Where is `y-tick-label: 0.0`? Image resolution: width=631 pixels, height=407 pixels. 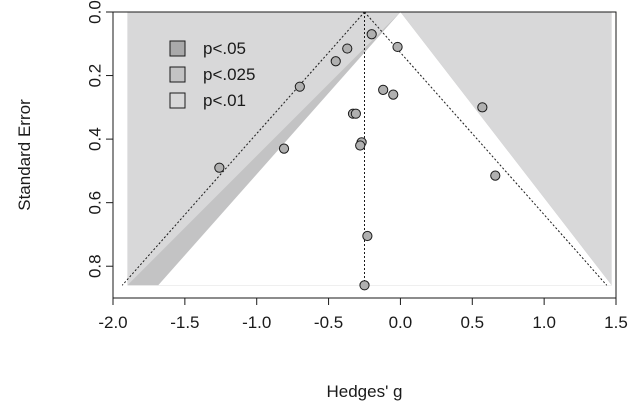
y-tick-label: 0.0 is located at coordinates (94, 12).